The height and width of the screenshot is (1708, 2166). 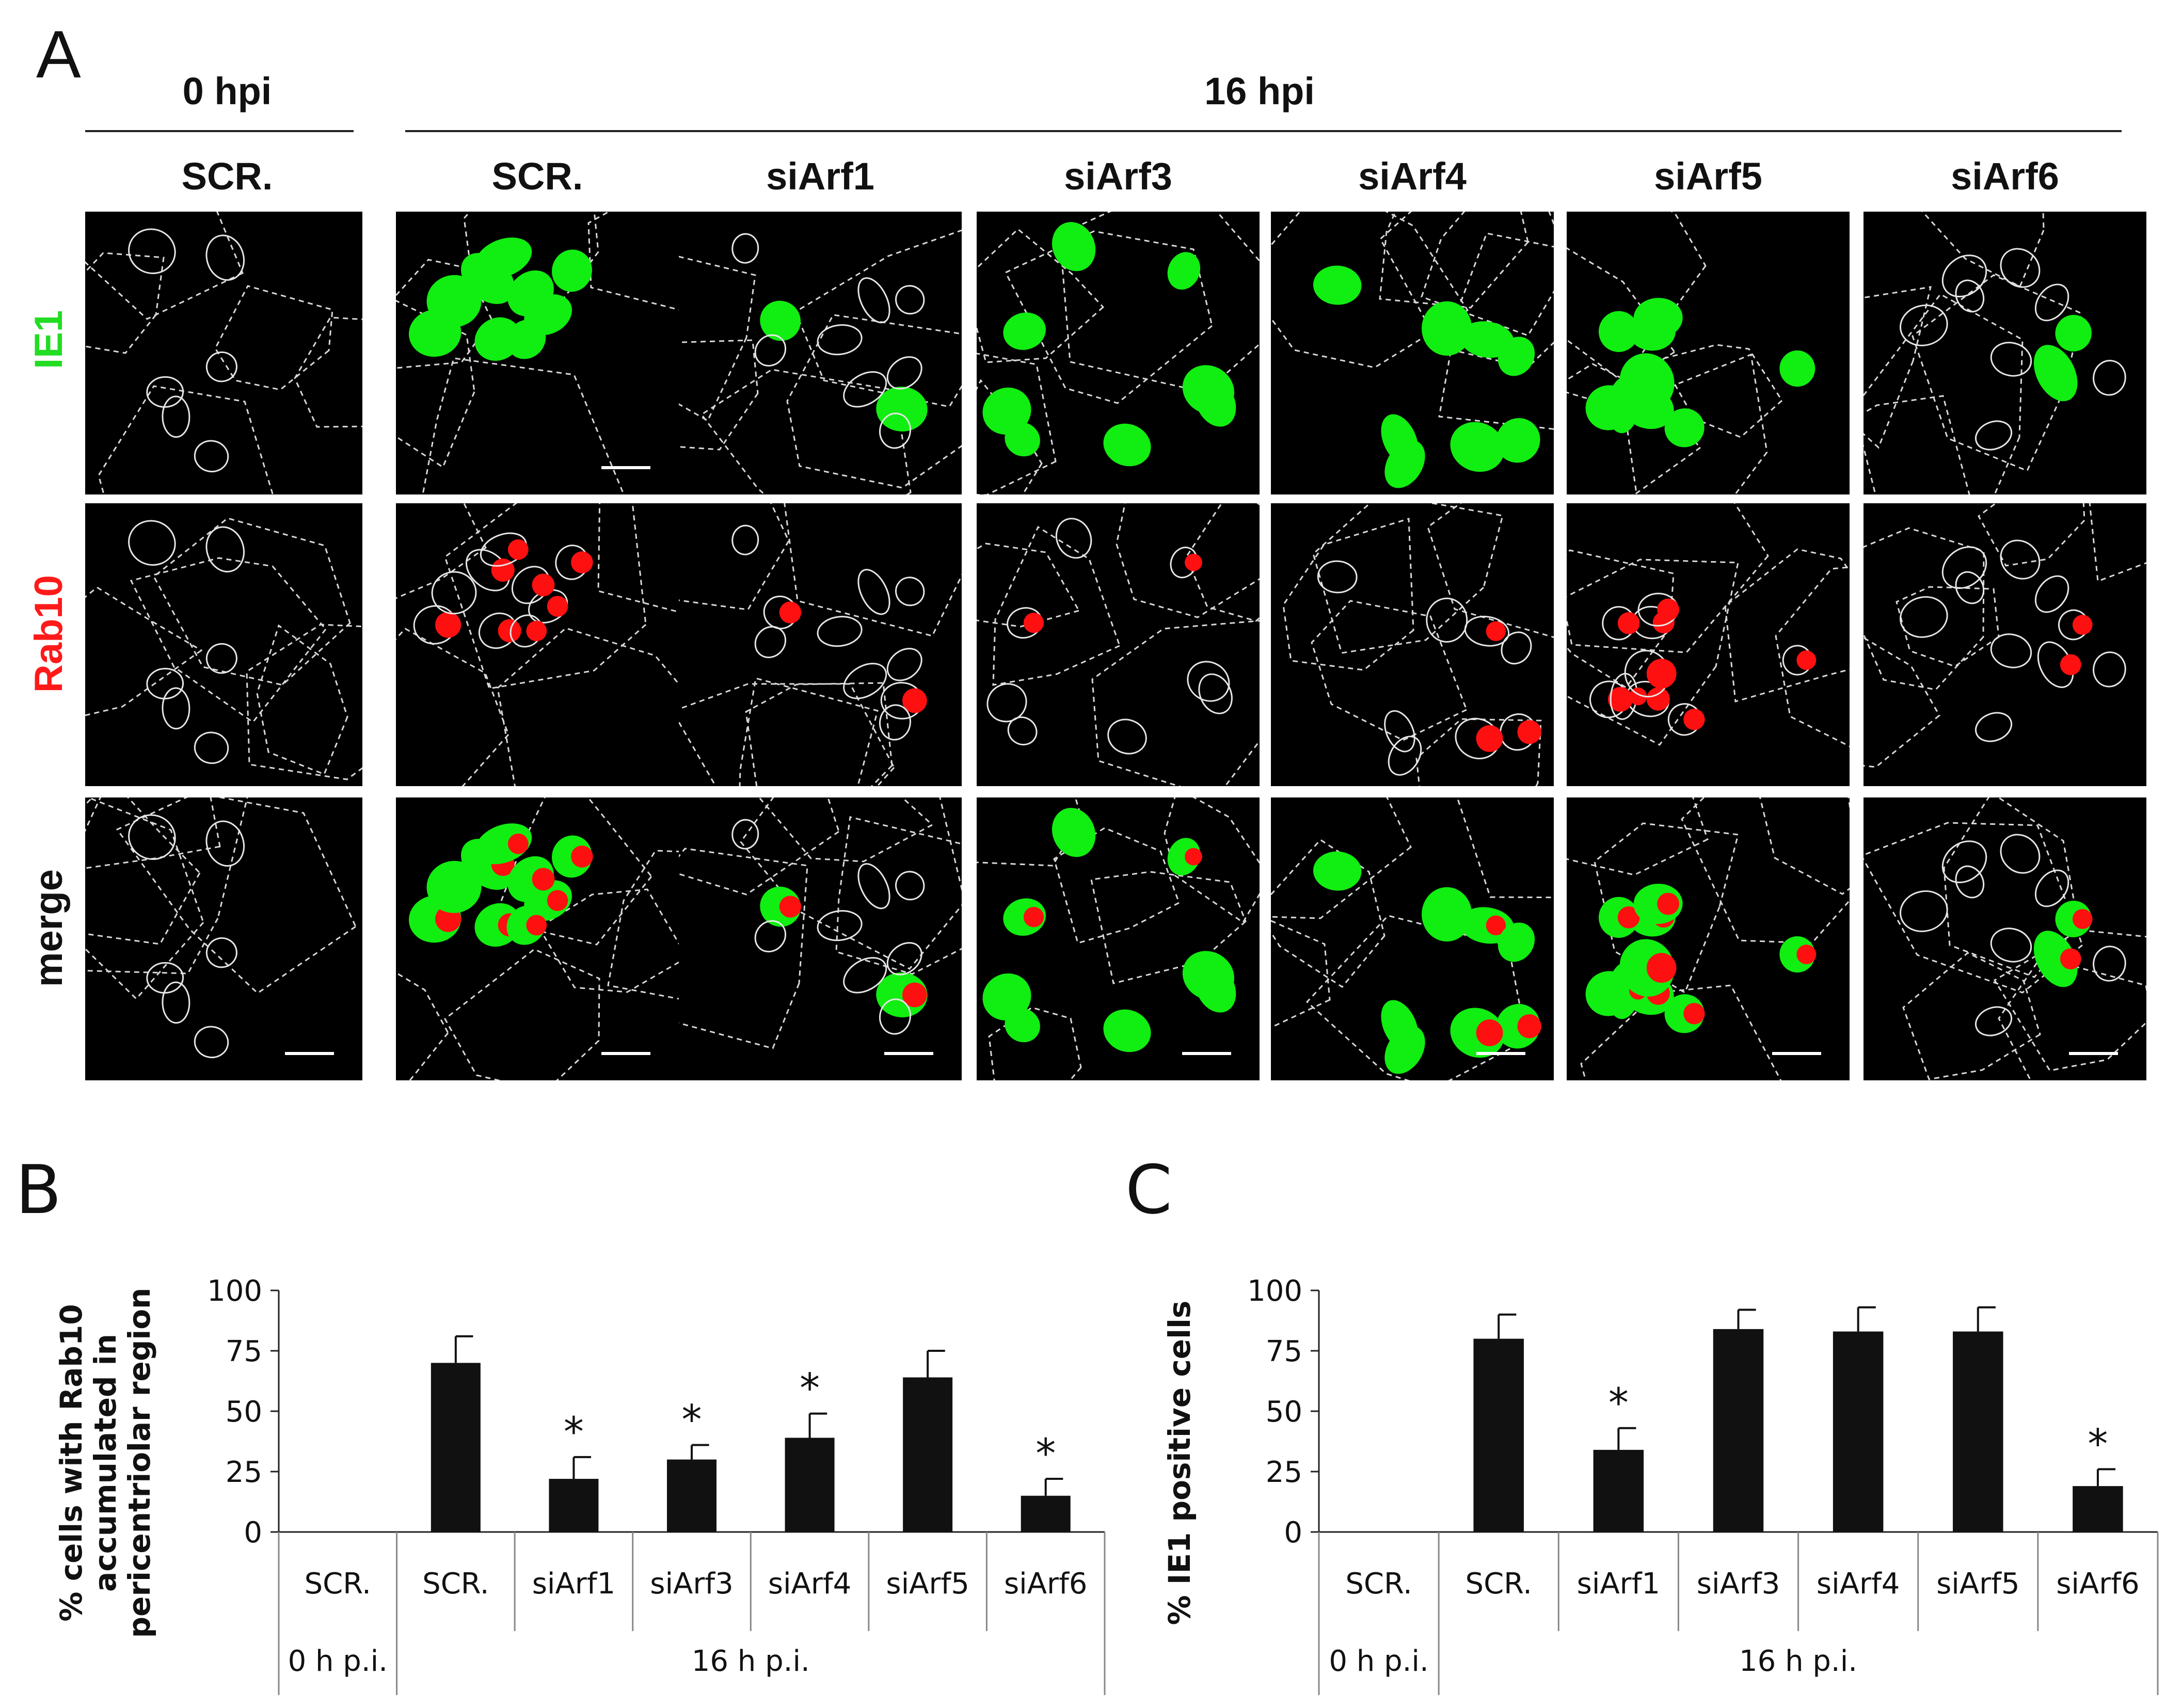 I want to click on category-label: siArf5, so click(x=927, y=1584).